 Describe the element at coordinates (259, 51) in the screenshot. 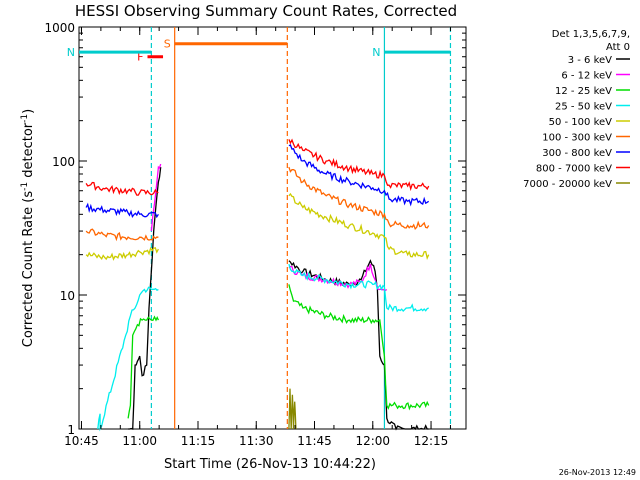

I see `state-flags: F N N S` at that location.